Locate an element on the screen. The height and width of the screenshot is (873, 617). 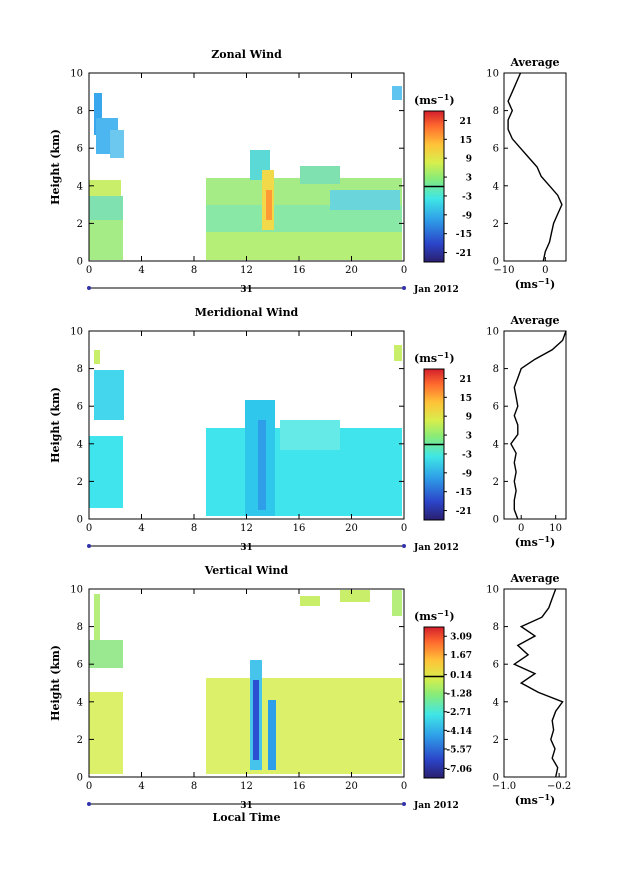
colorbar is located at coordinates (434, 702).